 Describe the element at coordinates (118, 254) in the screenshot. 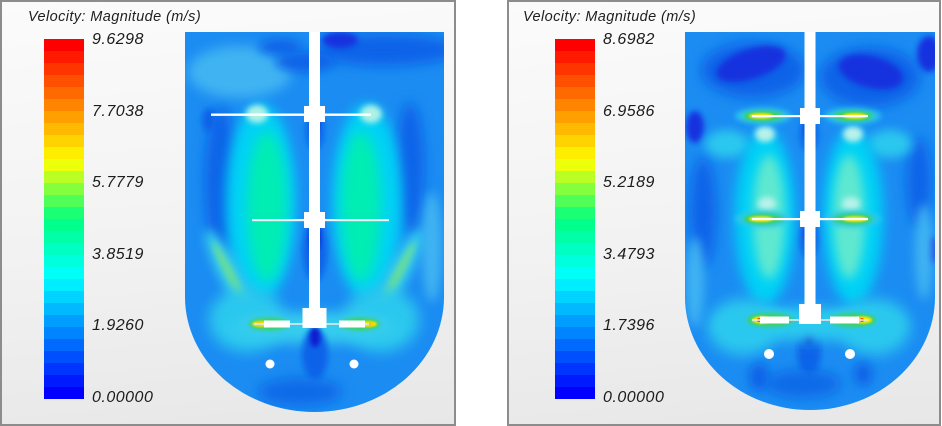

I see `tick-label: 3.8519` at that location.